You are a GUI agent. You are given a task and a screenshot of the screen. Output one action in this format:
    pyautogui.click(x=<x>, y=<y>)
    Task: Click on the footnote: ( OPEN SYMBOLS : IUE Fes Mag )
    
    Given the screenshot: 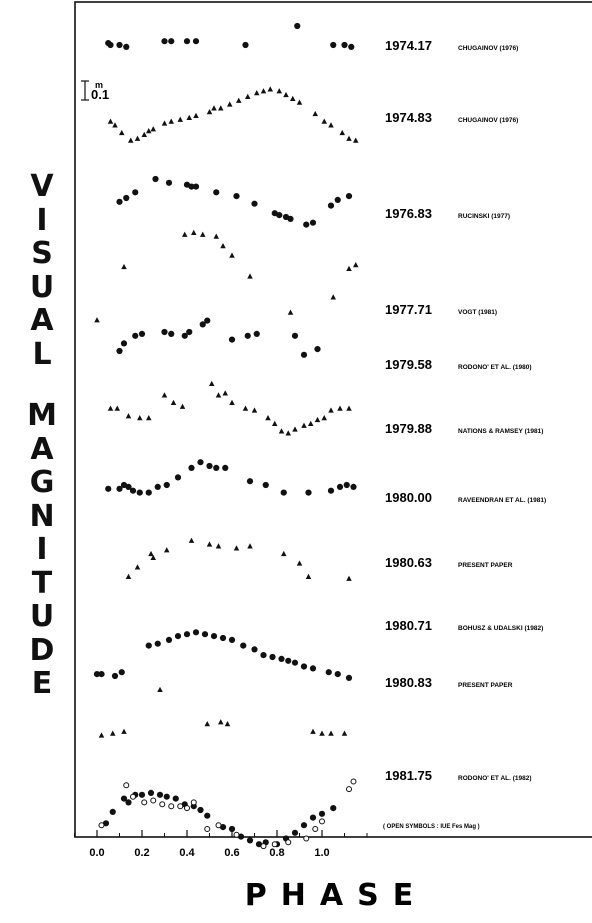 What is the action you would take?
    pyautogui.click(x=431, y=827)
    